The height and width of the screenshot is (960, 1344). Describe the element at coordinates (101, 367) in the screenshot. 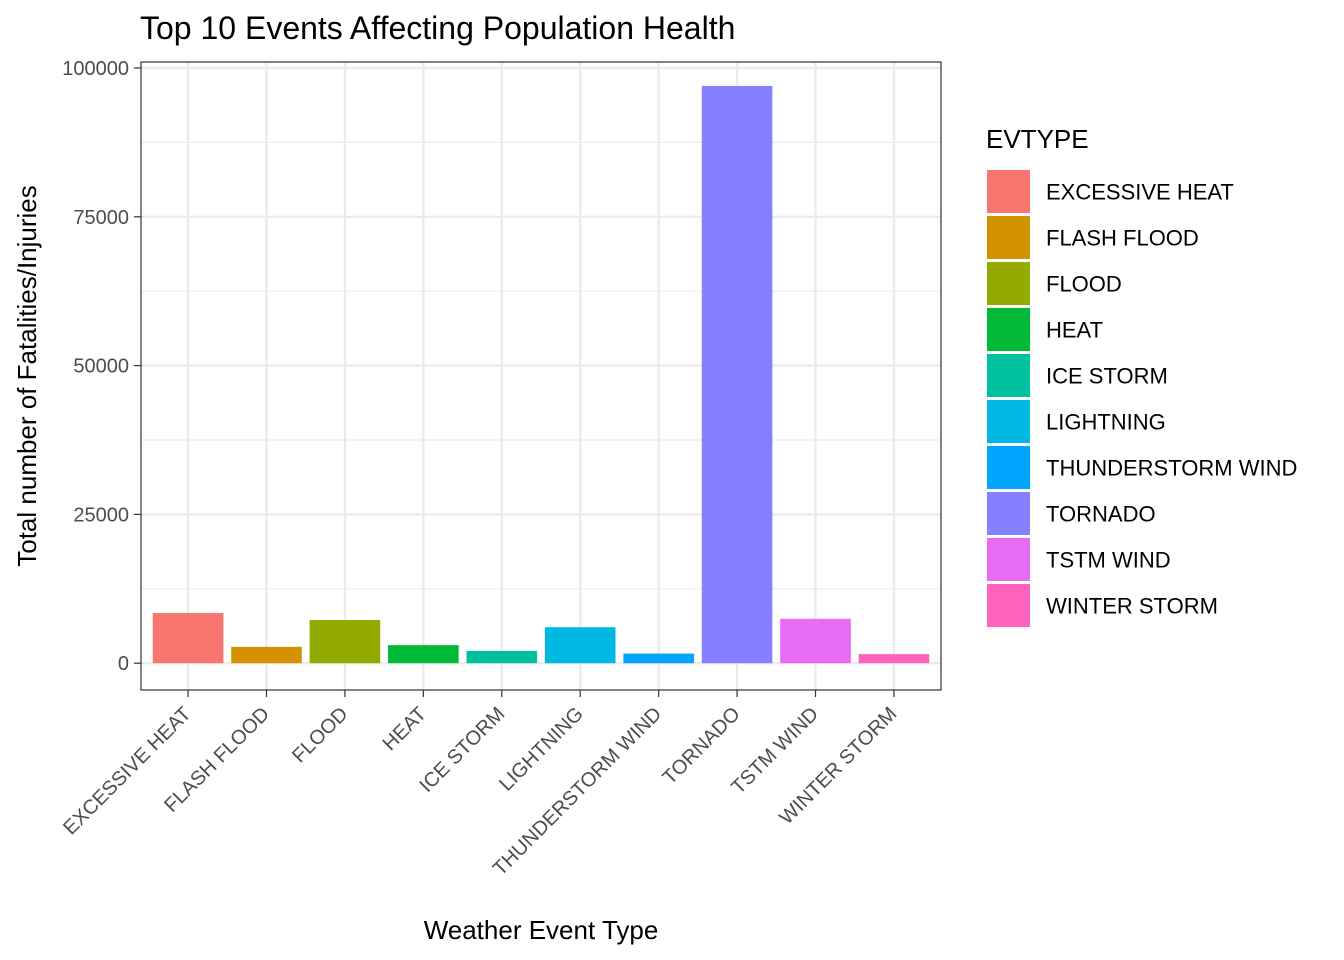

I see `y-tick-label: 50000` at that location.